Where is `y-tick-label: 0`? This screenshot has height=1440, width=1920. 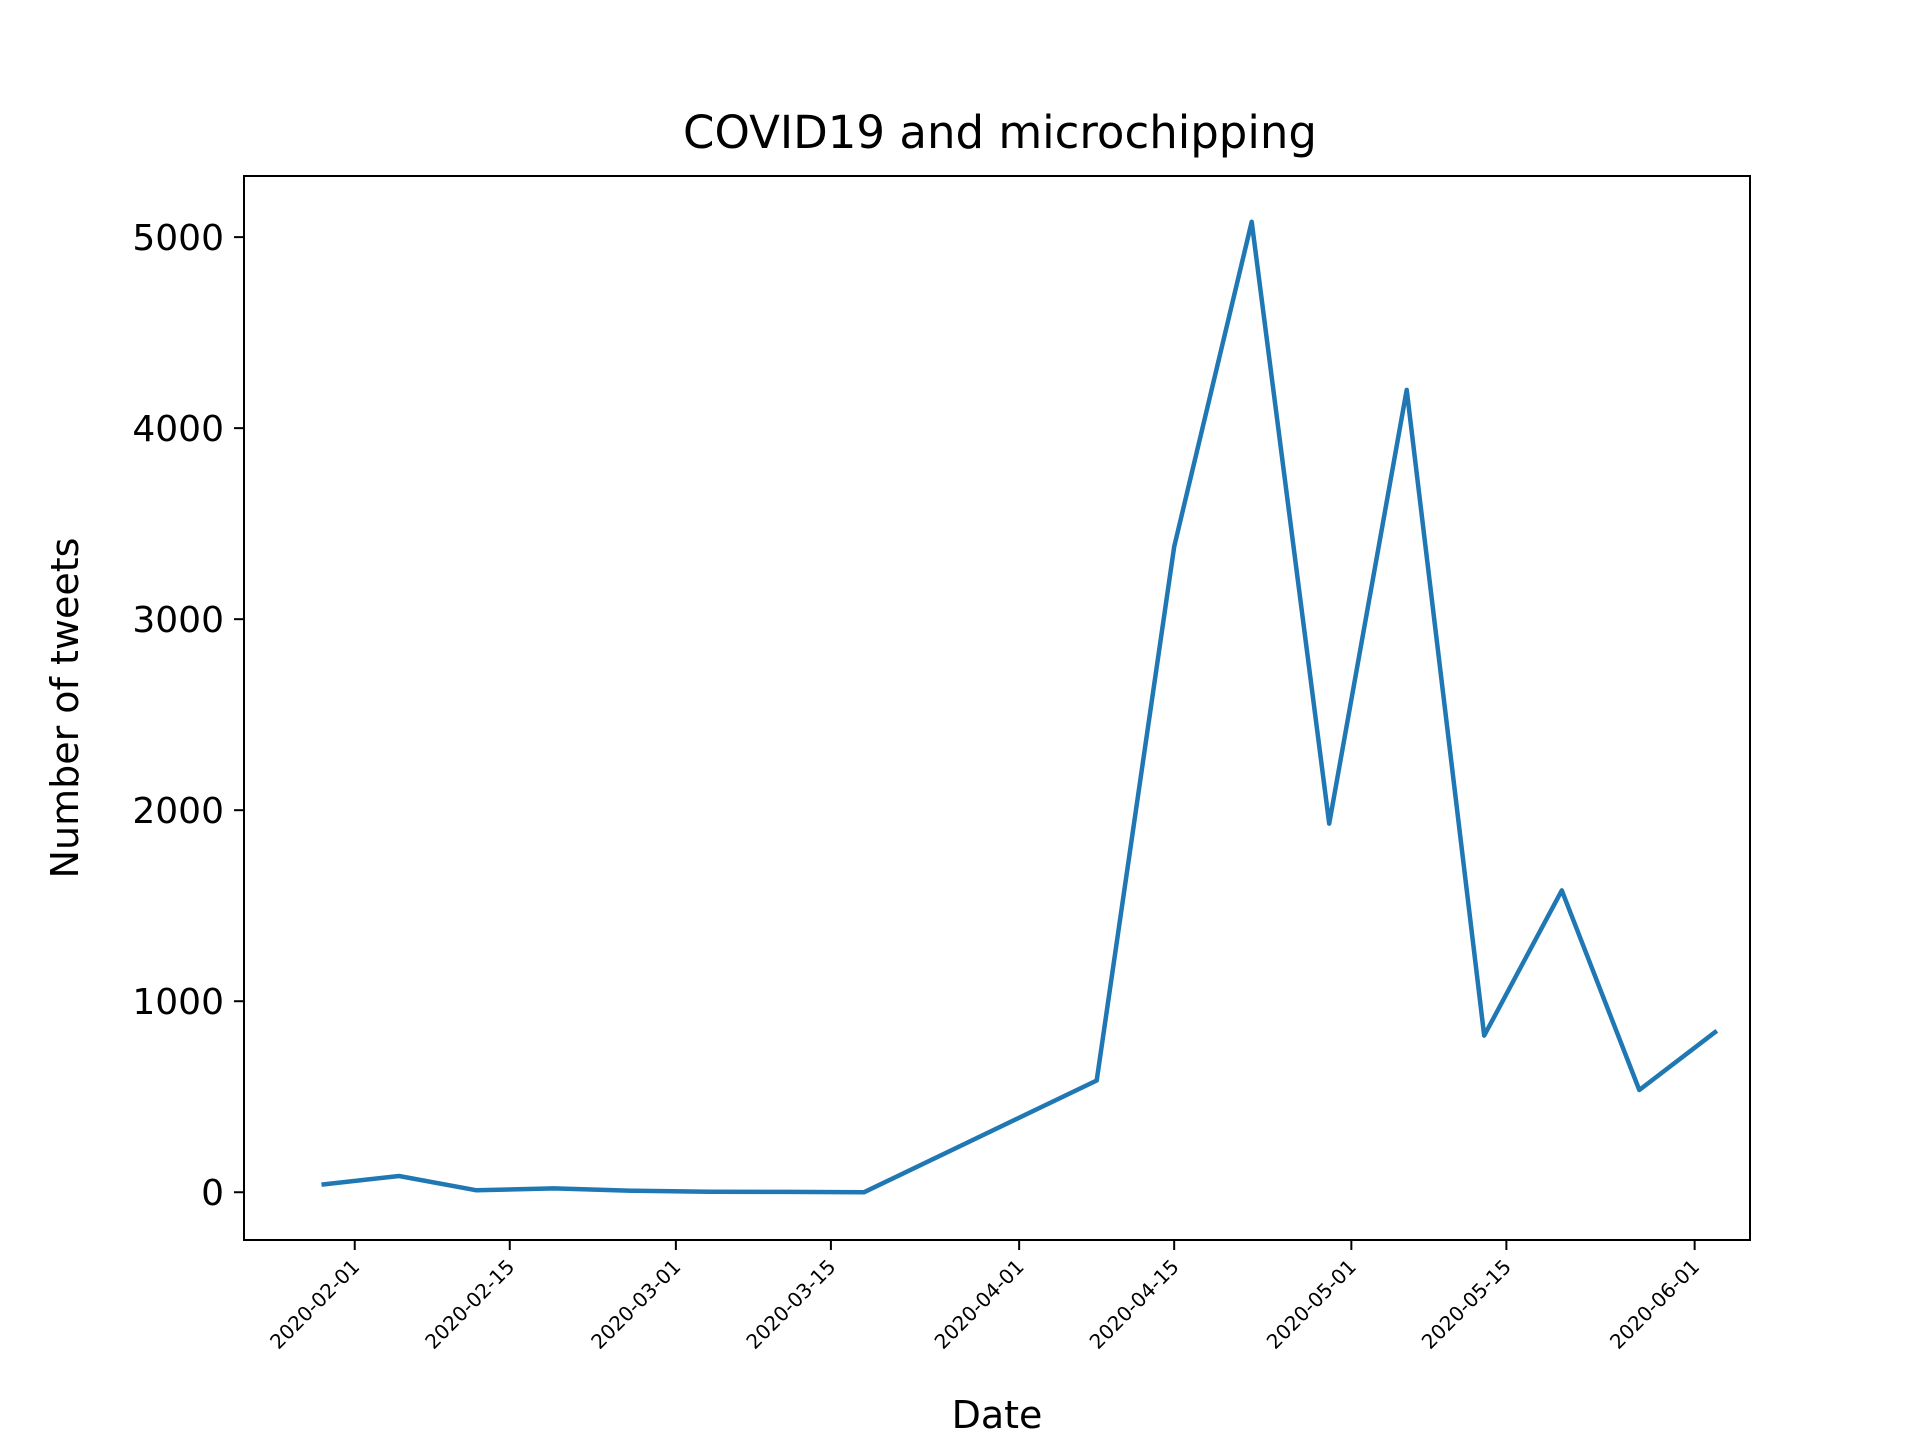 y-tick-label: 0 is located at coordinates (212, 1193).